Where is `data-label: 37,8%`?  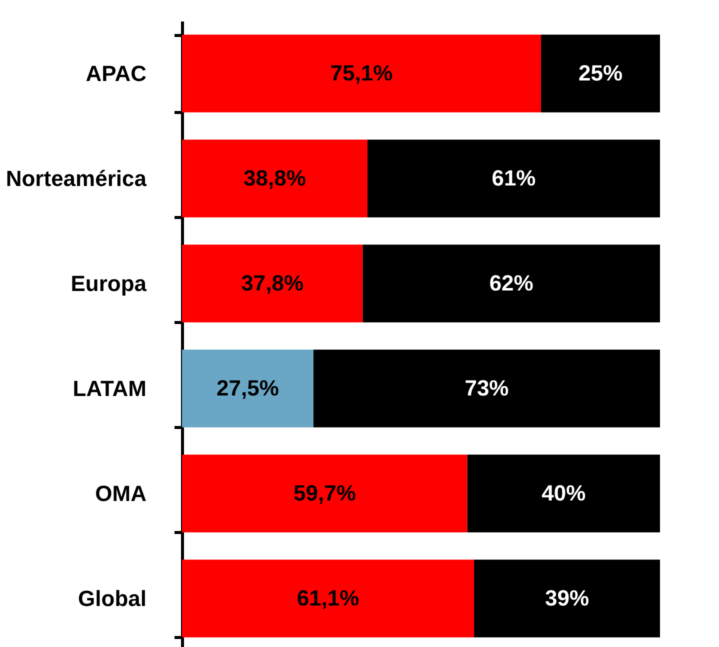 data-label: 37,8% is located at coordinates (272, 283).